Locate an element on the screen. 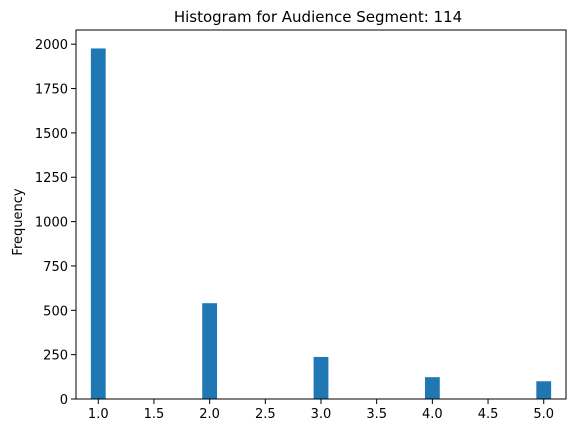  x-tick-label: 2.0 is located at coordinates (209, 414).